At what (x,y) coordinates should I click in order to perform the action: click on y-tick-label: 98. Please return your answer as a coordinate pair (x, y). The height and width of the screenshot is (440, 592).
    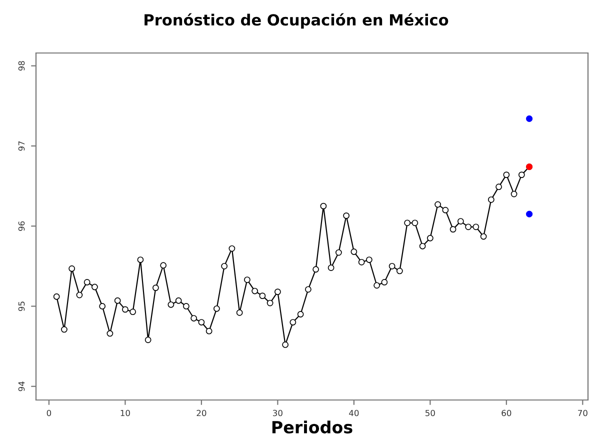
    Looking at the image, I should click on (21, 66).